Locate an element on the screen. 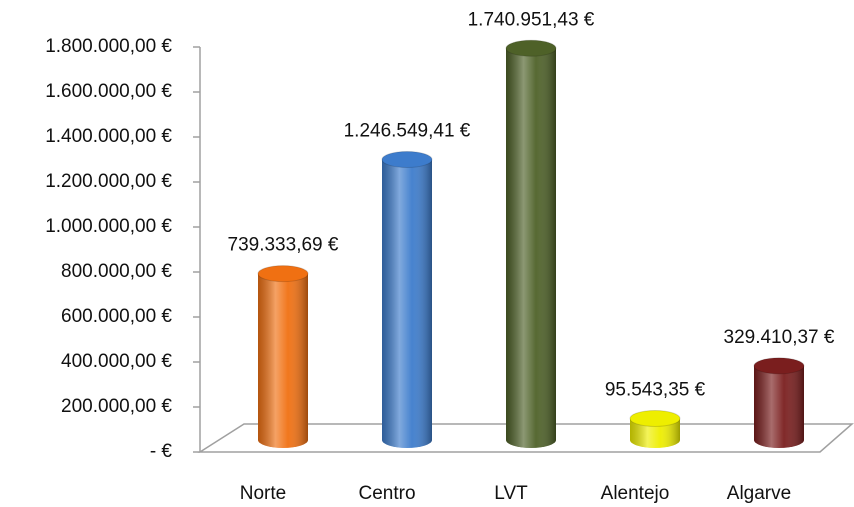  y-tick-label: 1.400.000,00 € is located at coordinates (108, 136).